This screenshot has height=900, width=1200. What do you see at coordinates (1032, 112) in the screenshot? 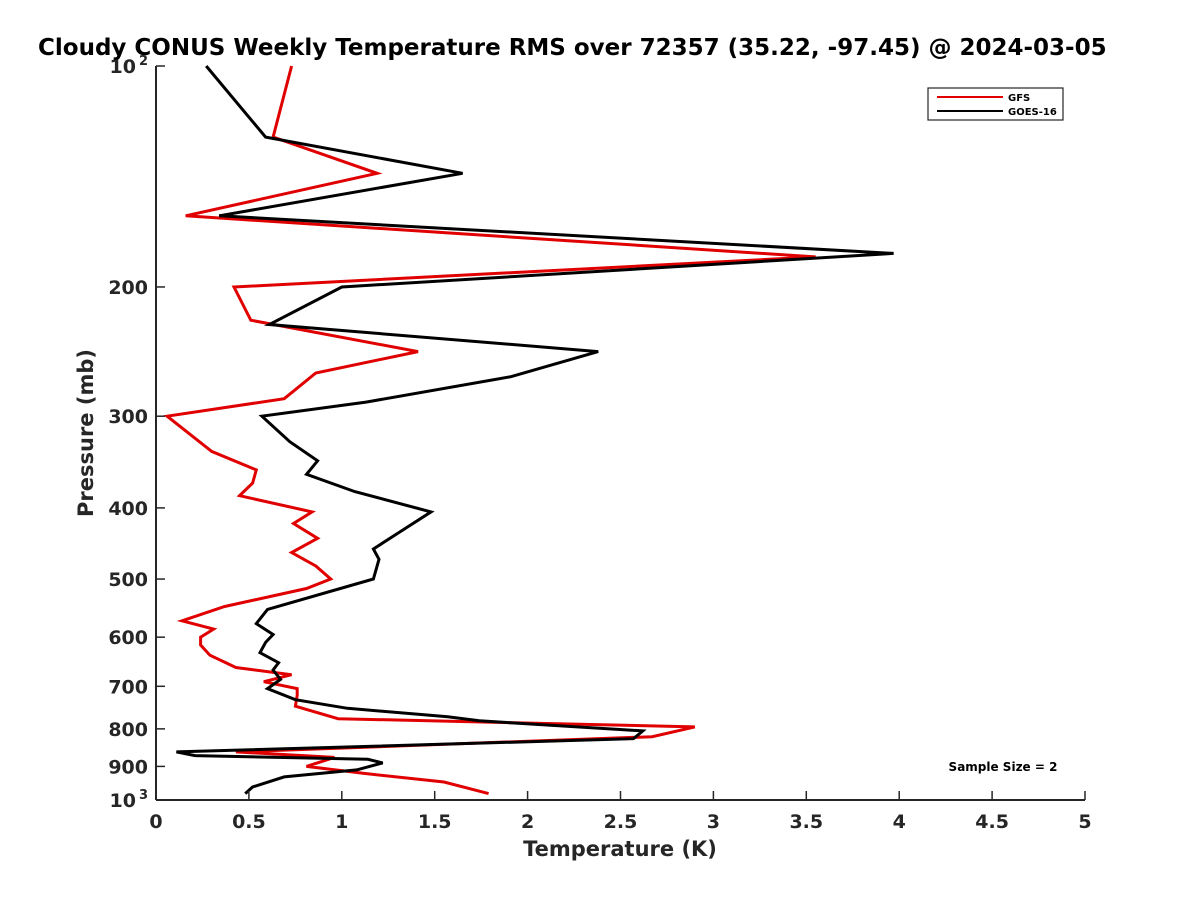
I see `legend-label-goes16: GOES-16` at bounding box center [1032, 112].